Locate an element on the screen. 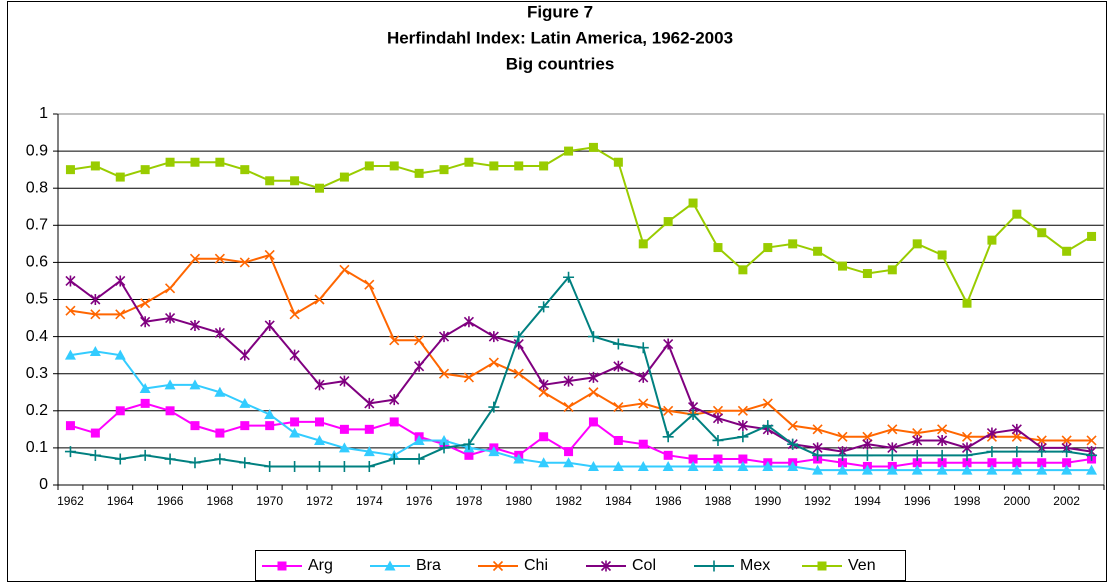 Image resolution: width=1109 pixels, height=583 pixels. y-tick-label: 0.5 is located at coordinates (37, 299).